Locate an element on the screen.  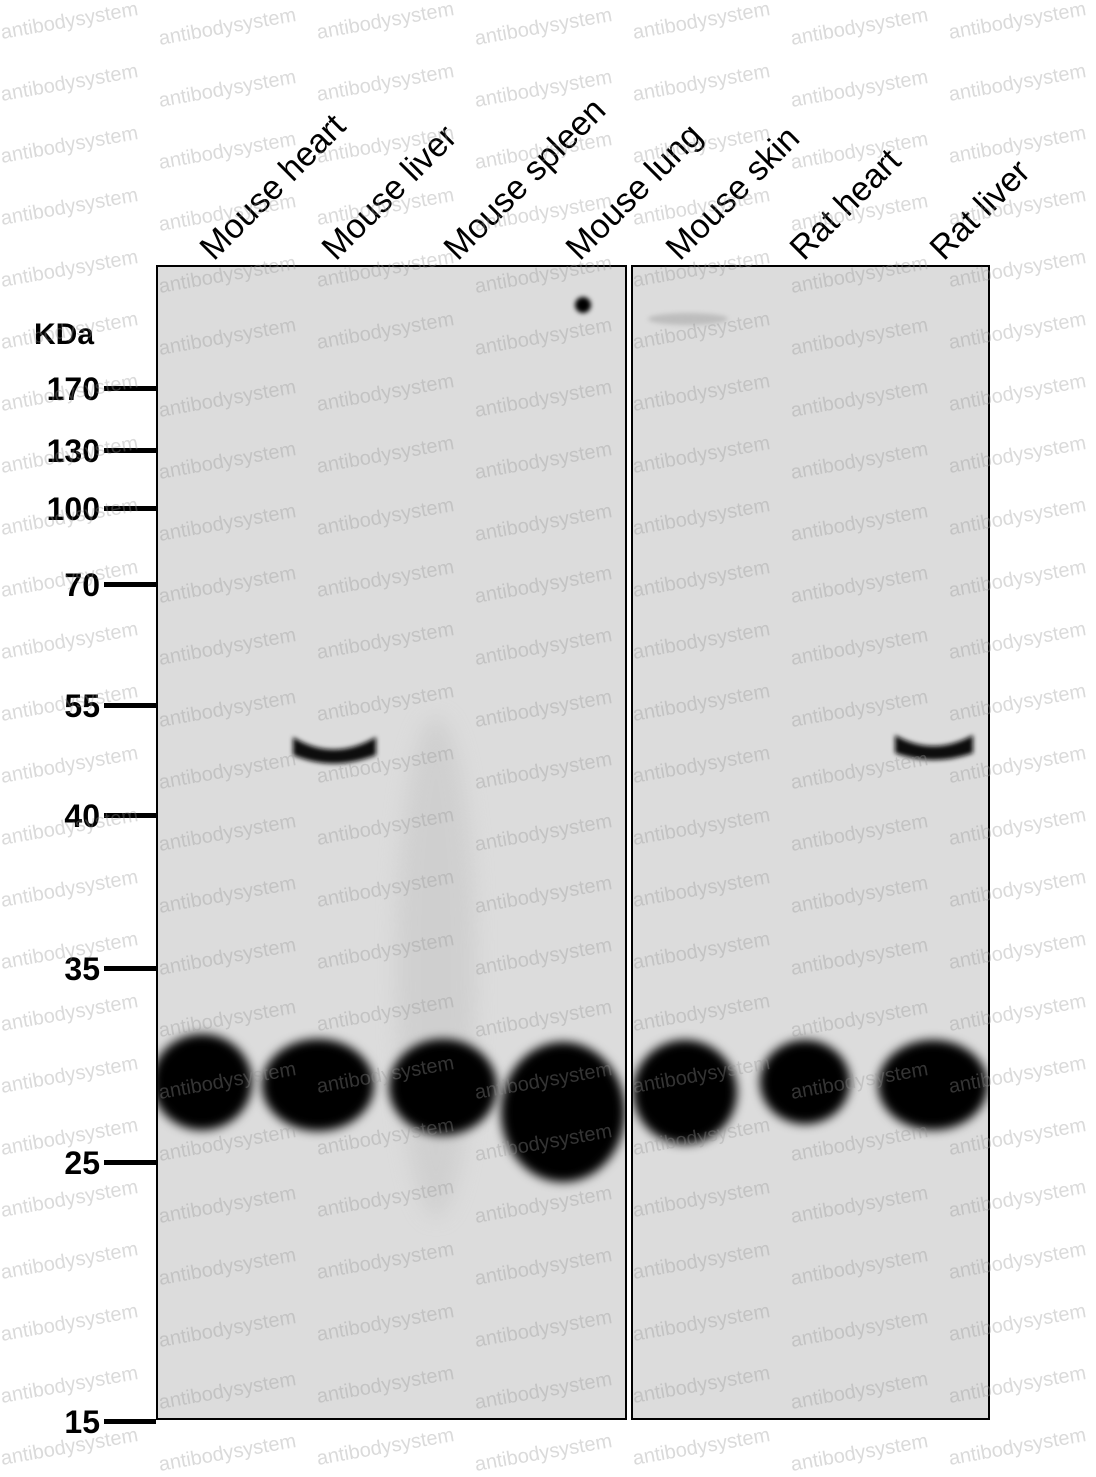
marker-label-35: 35 is located at coordinates (82, 969).